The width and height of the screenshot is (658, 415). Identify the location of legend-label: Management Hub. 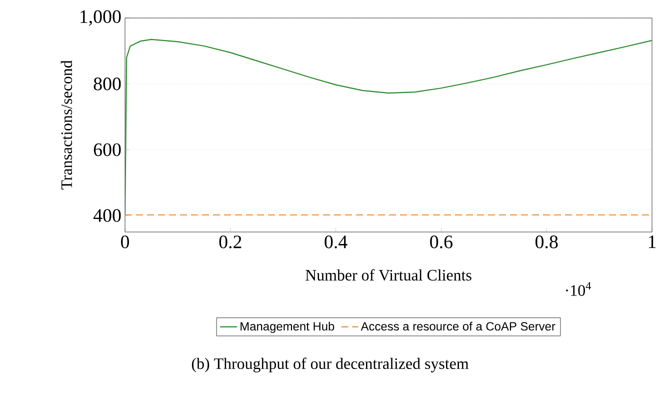
(287, 327).